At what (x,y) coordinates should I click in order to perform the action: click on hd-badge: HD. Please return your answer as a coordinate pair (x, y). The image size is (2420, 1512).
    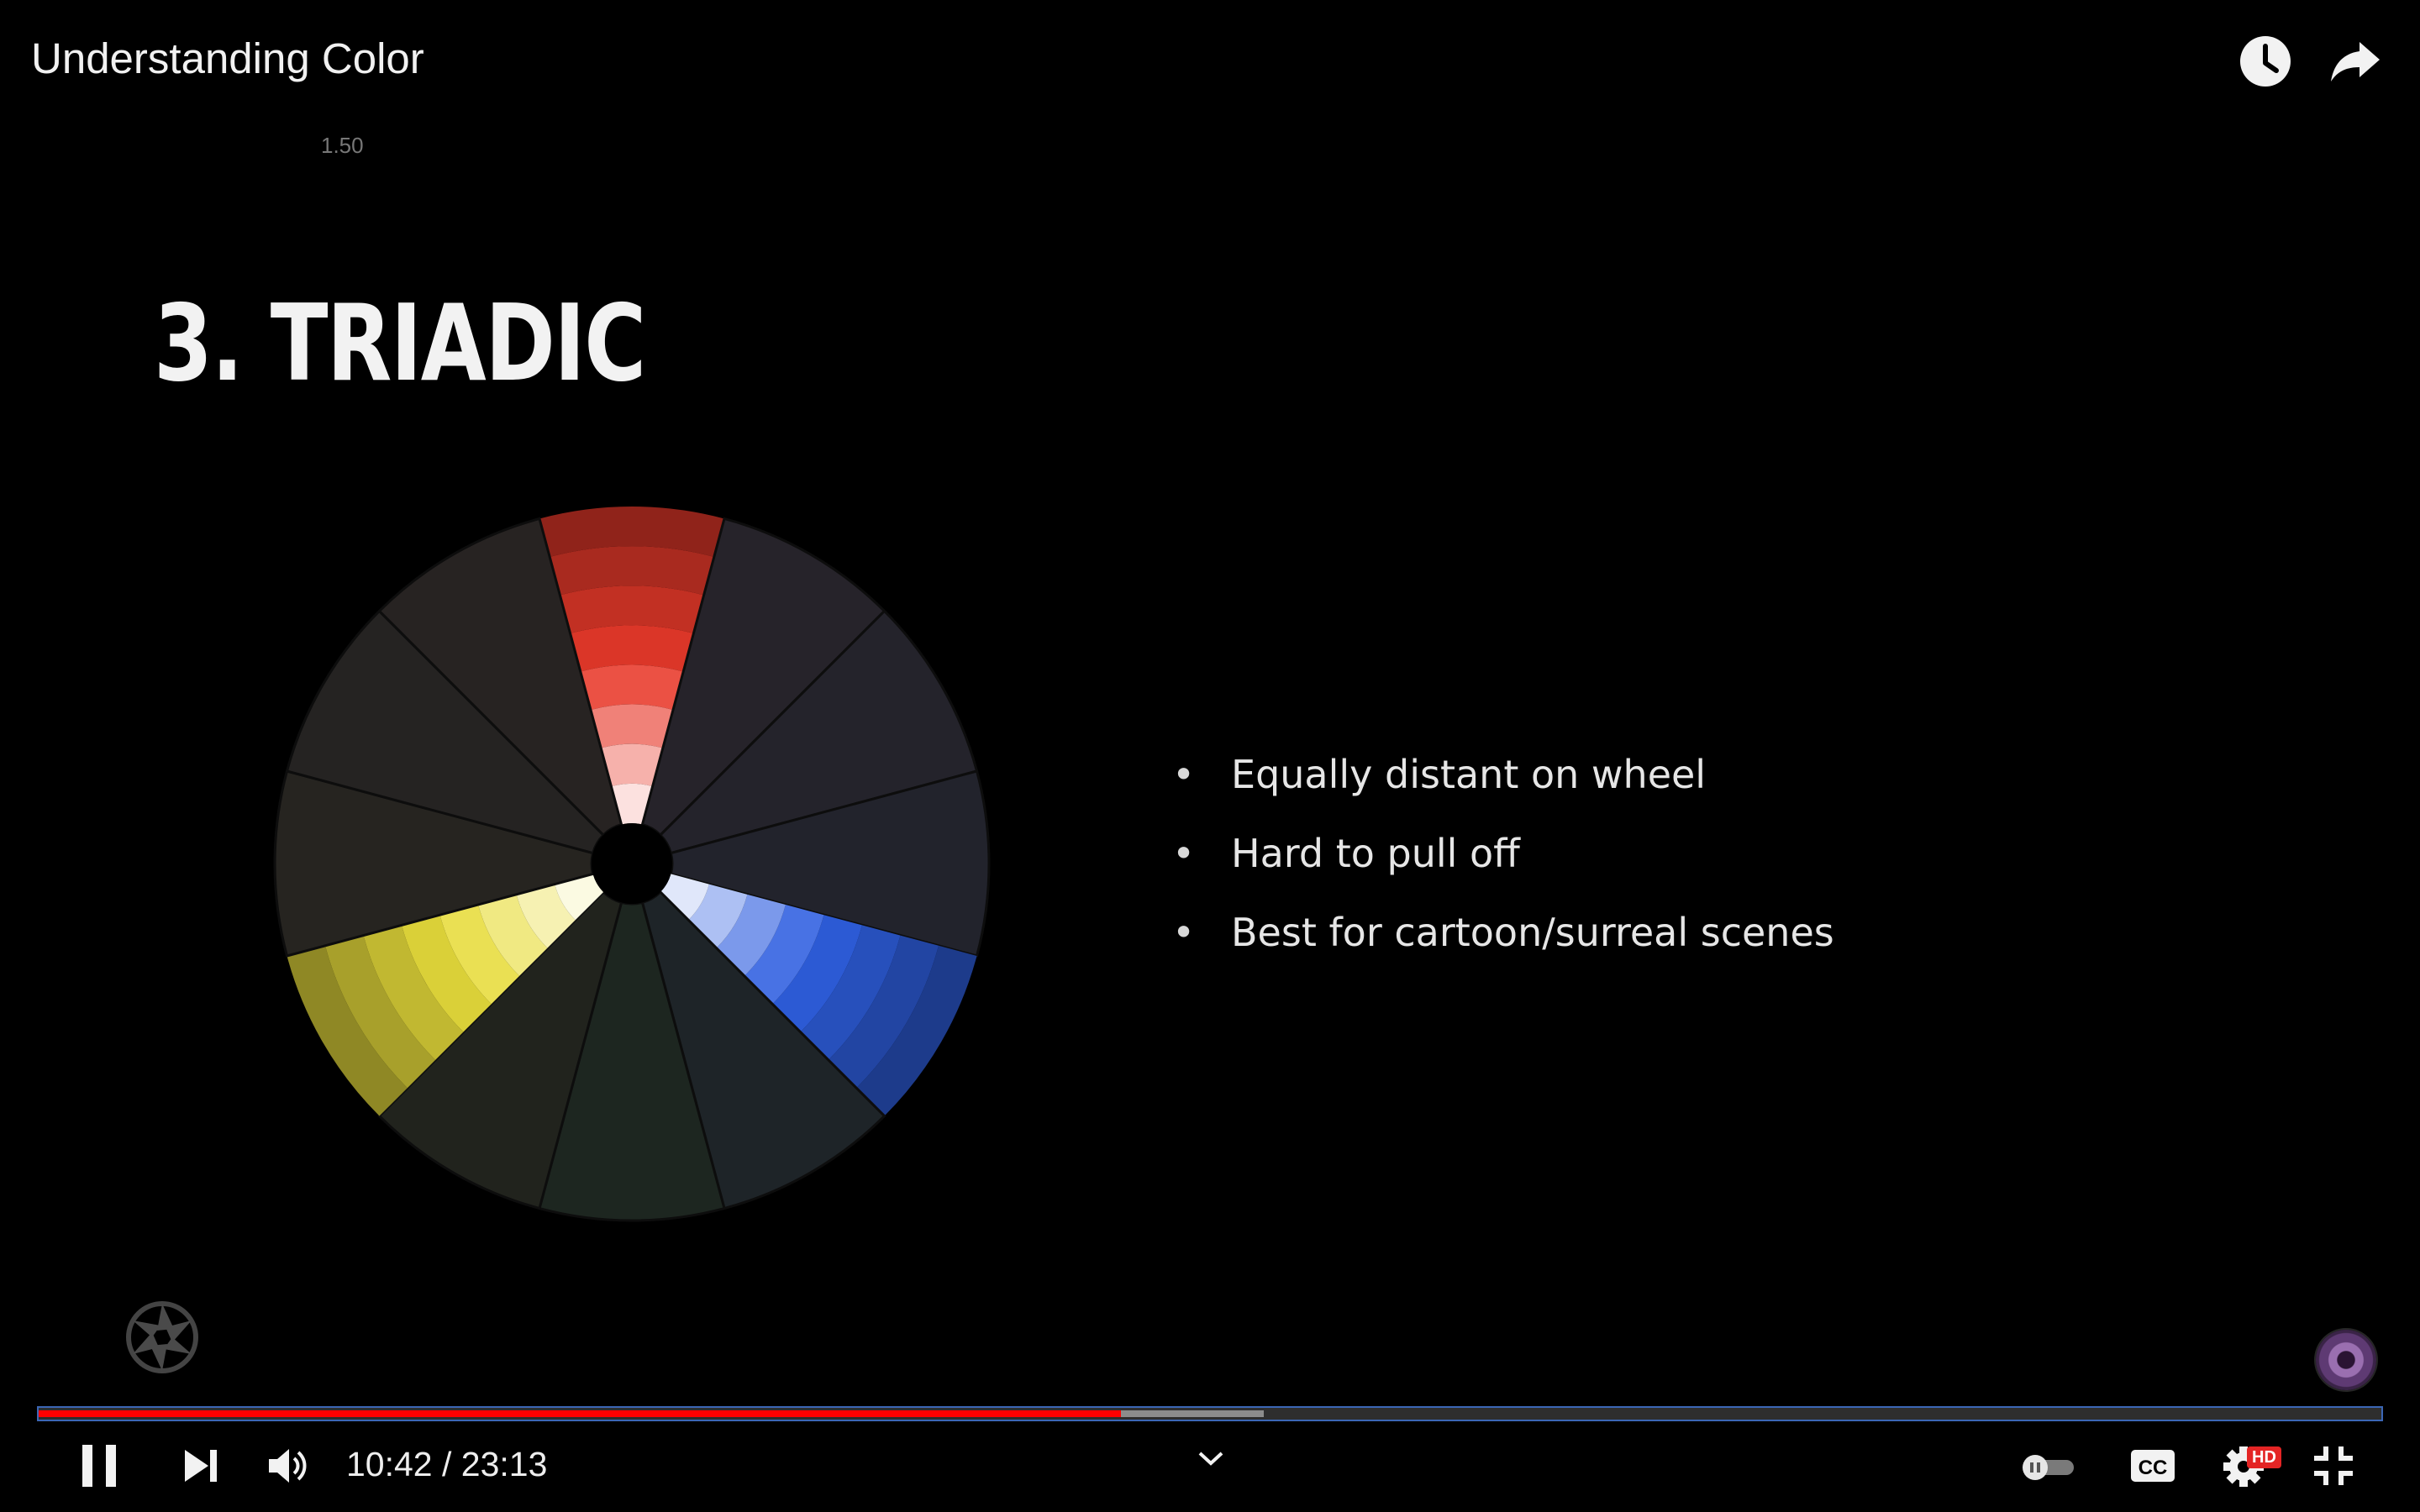
    Looking at the image, I should click on (2264, 1457).